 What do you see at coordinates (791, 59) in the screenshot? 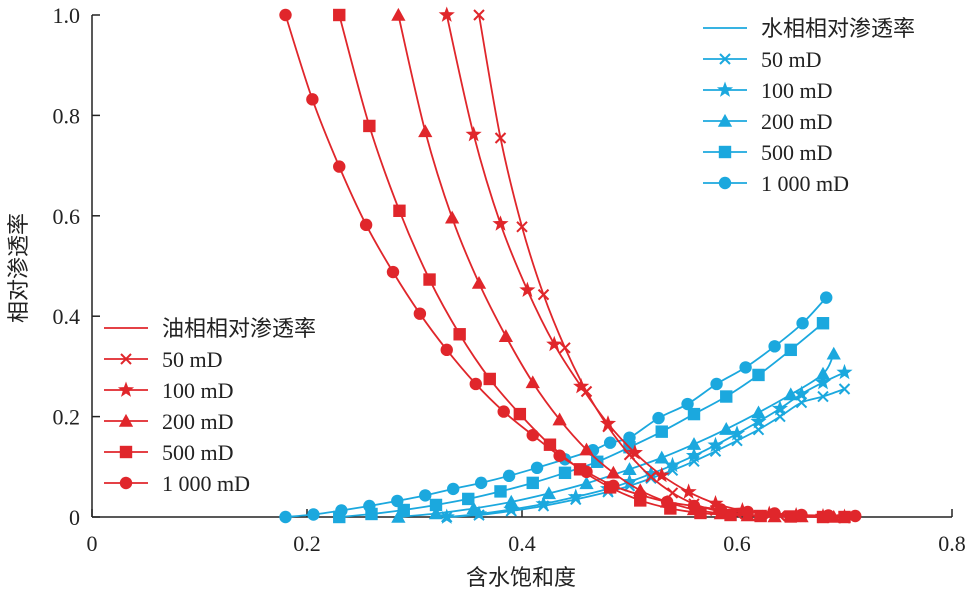
I see `legend-item-label: 50 mD` at bounding box center [791, 59].